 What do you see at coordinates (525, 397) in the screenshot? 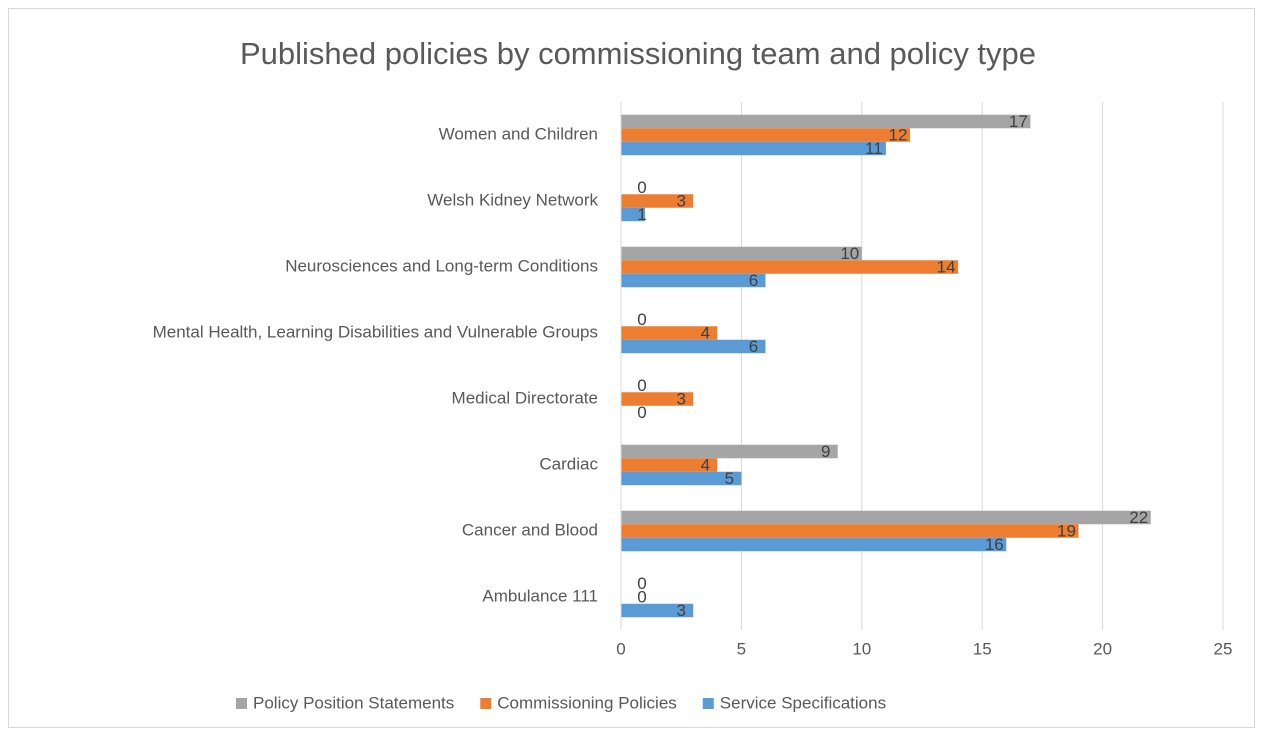
I see `y-tick-label: Medical Directorate` at bounding box center [525, 397].